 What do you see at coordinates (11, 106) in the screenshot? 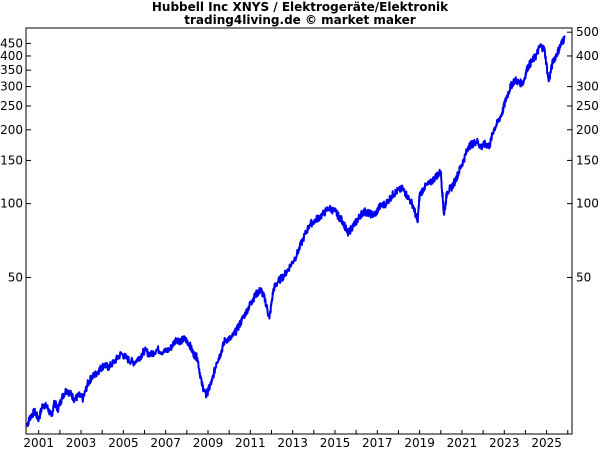
I see `y-tick-left-label: 250` at bounding box center [11, 106].